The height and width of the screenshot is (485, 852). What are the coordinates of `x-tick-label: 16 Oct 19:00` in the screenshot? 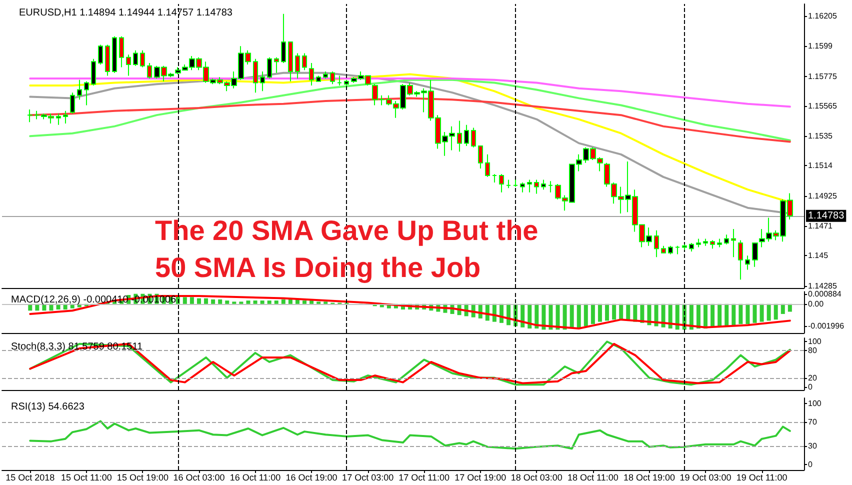 It's located at (312, 477).